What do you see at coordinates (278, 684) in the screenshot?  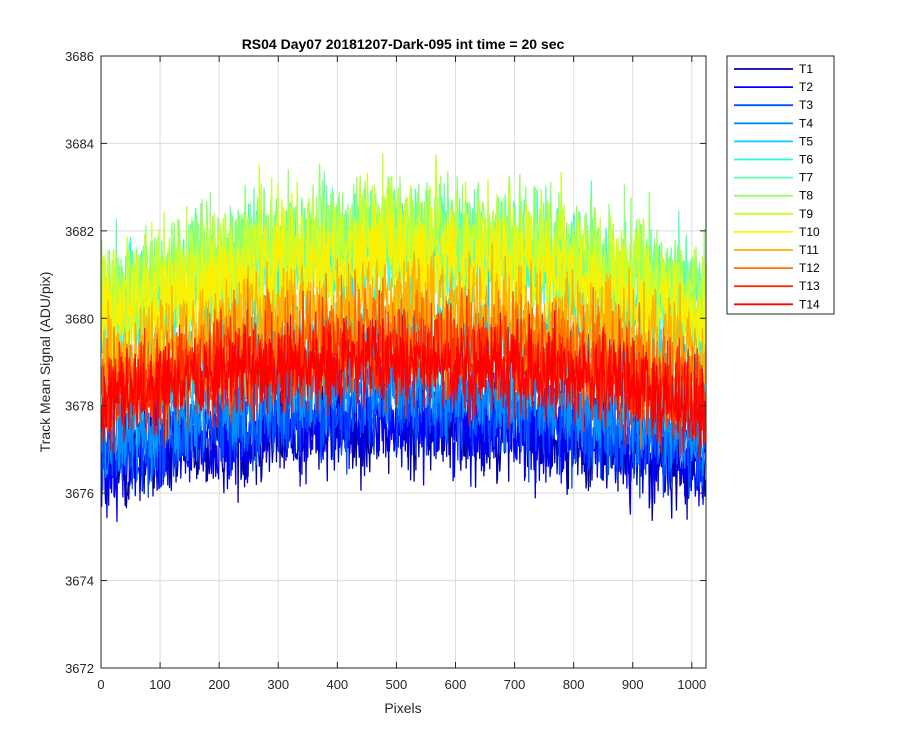 I see `x-tick-label: 300` at bounding box center [278, 684].